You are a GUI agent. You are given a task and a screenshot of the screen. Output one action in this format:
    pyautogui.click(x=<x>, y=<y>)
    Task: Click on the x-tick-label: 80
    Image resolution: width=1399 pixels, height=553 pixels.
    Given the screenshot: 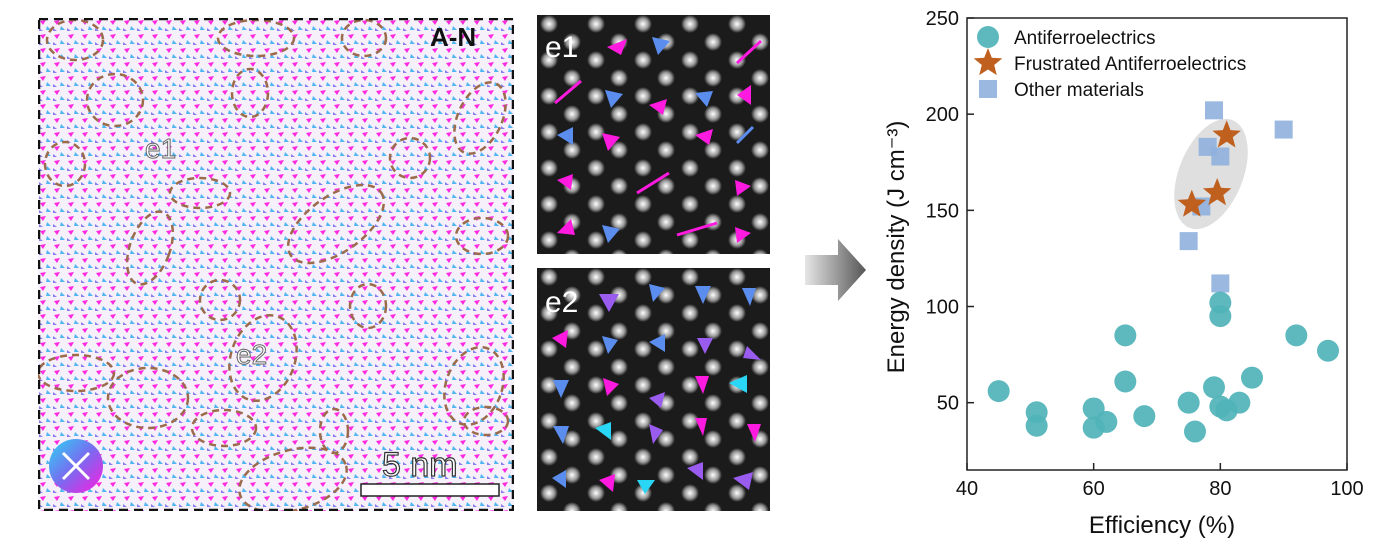 What is the action you would take?
    pyautogui.click(x=1220, y=489)
    